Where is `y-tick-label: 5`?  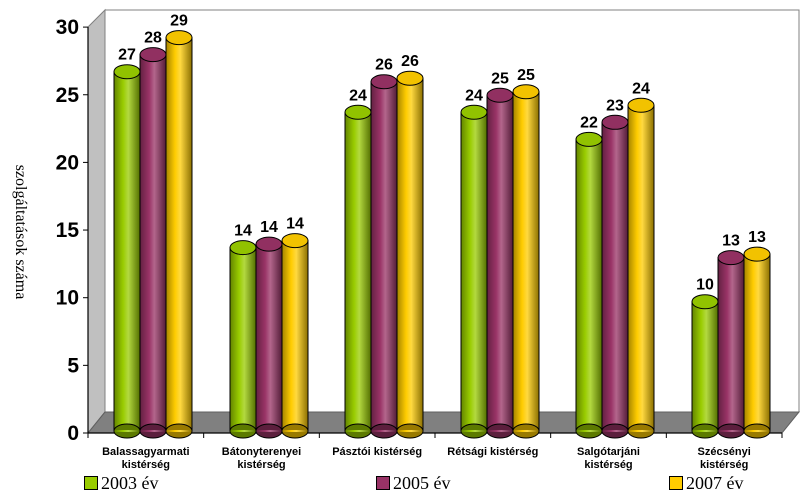 y-tick-label: 5 is located at coordinates (73, 365).